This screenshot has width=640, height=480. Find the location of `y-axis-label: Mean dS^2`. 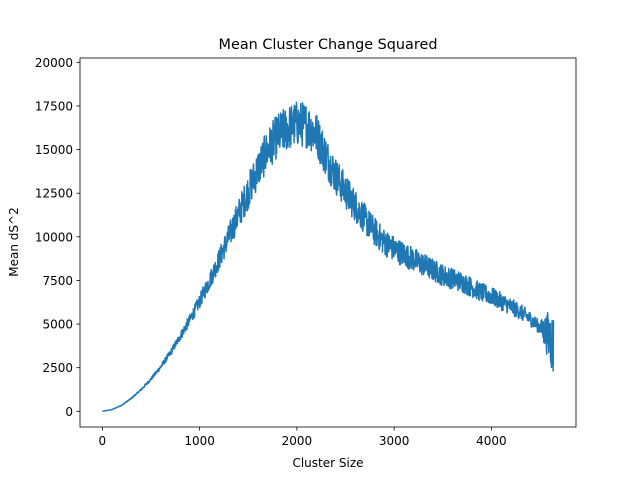

y-axis-label: Mean dS^2 is located at coordinates (14, 241).